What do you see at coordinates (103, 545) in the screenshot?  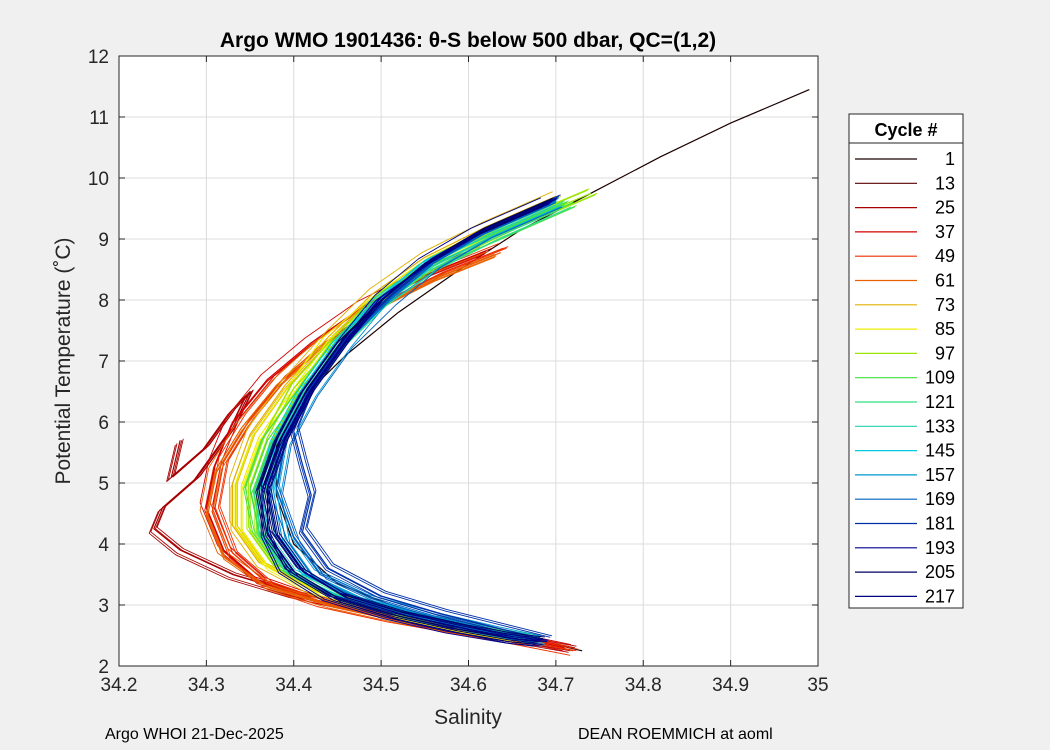 I see `y-tick-label: 4` at bounding box center [103, 545].